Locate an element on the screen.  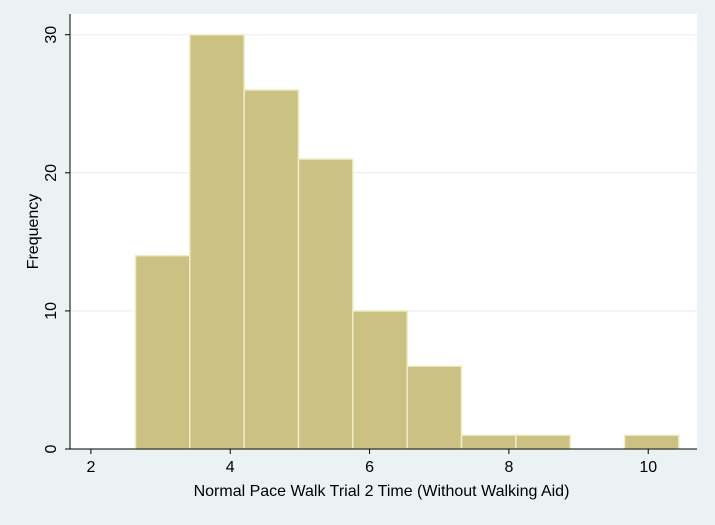
x-tick-label: 2 is located at coordinates (90, 467).